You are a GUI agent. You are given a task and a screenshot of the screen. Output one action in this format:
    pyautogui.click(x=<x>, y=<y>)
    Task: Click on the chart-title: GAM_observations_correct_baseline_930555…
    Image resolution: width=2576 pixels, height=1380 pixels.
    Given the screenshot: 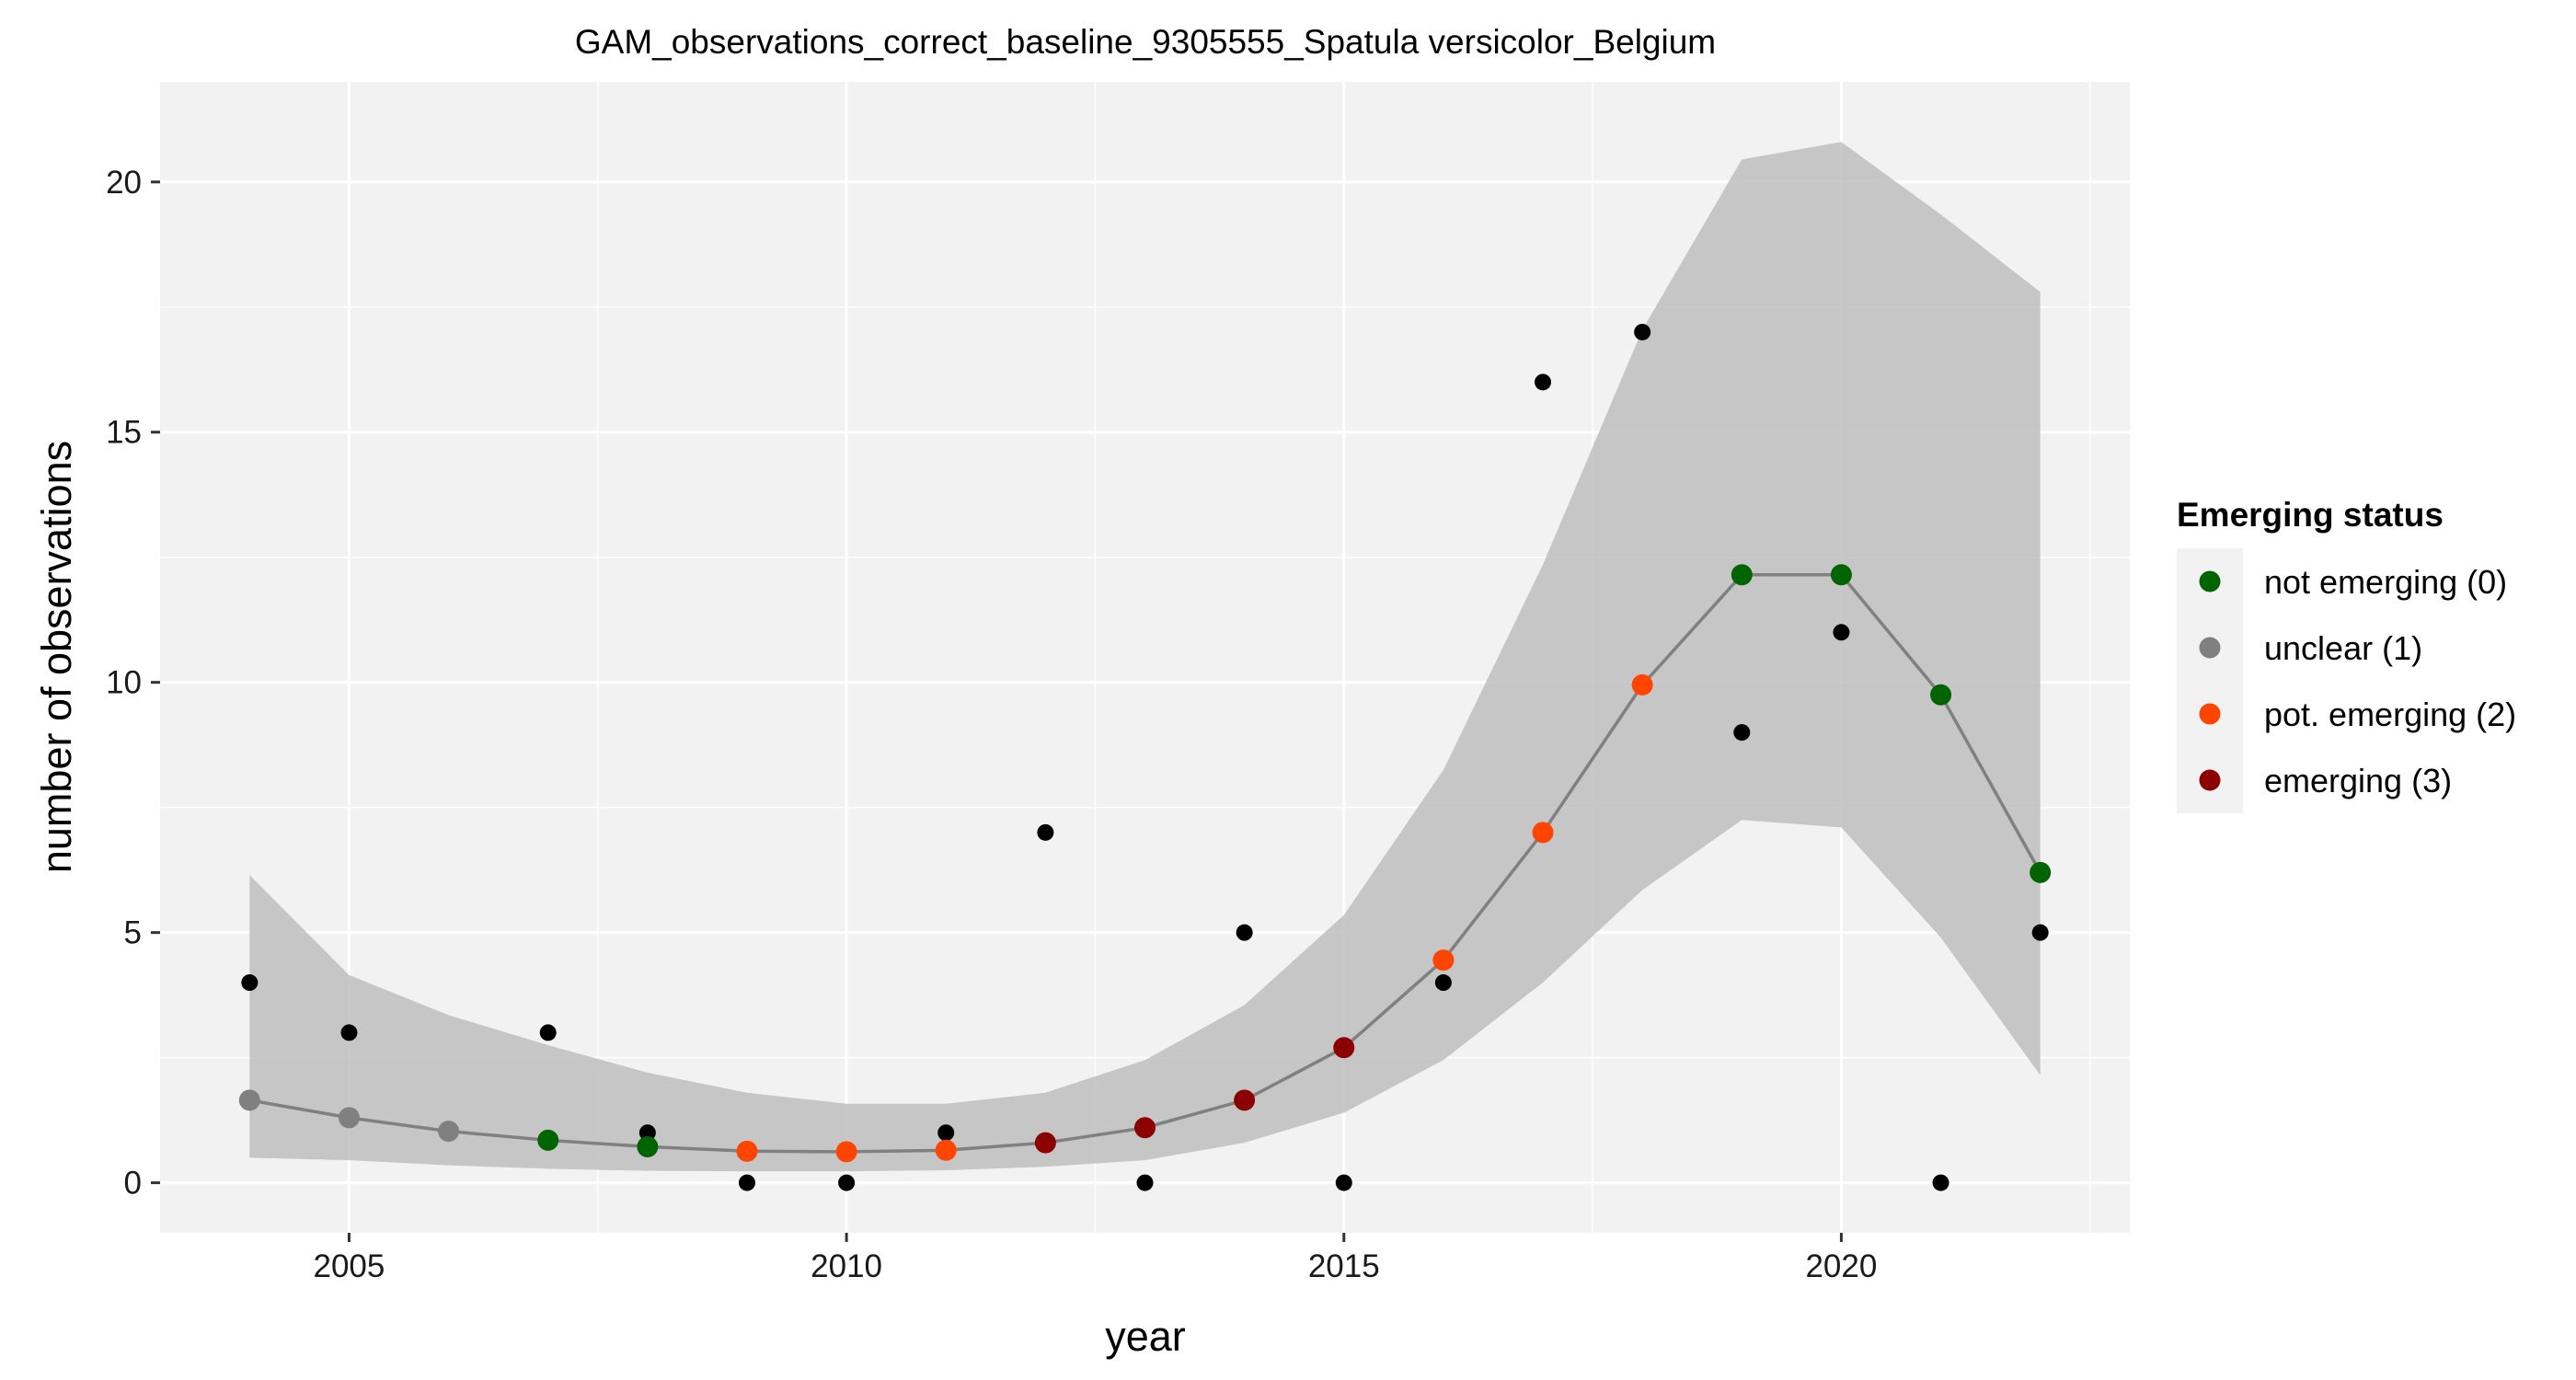 What is the action you would take?
    pyautogui.click(x=1145, y=42)
    